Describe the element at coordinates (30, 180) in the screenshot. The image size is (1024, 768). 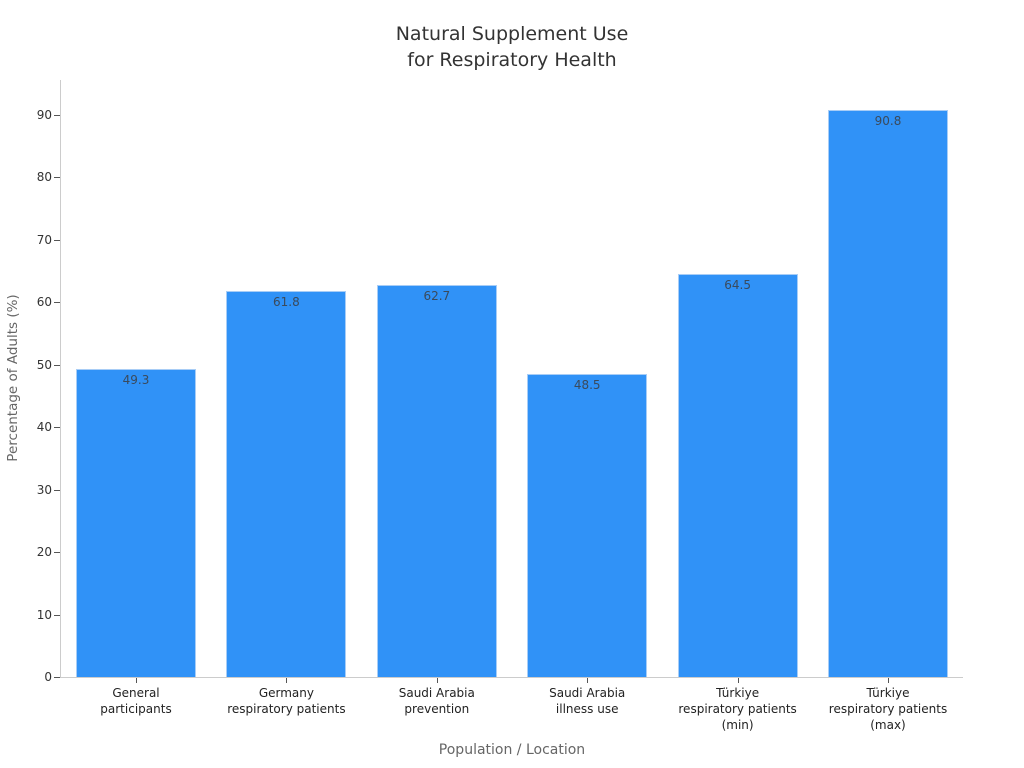
I see `y-tick: 80` at that location.